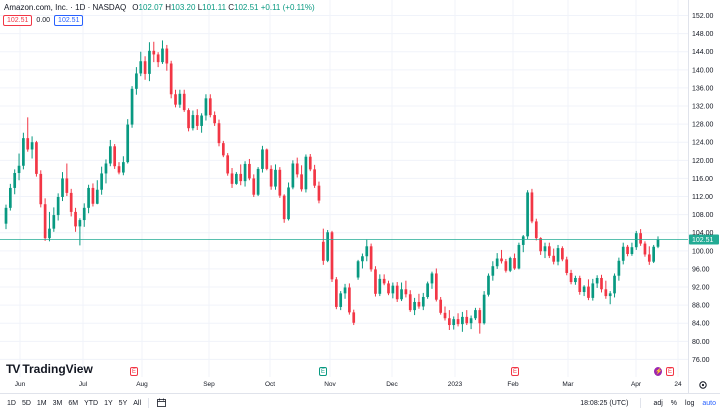 Image resolution: width=720 pixels, height=412 pixels. I want to click on timeframe-1d: 1D, so click(11, 403).